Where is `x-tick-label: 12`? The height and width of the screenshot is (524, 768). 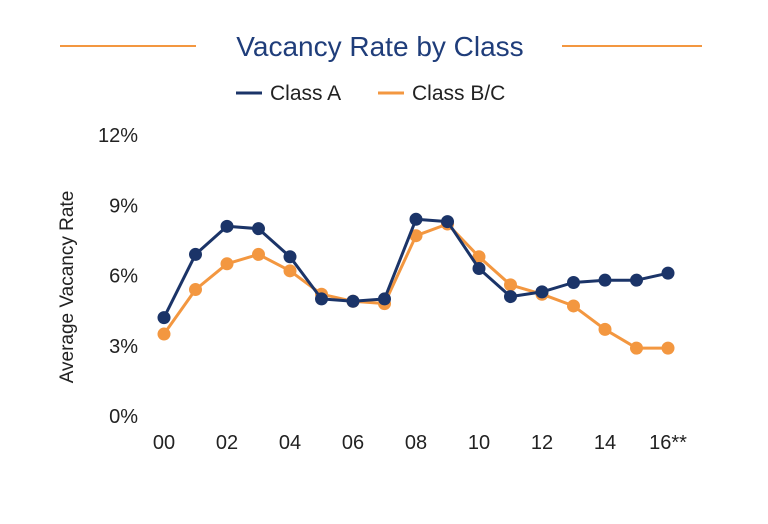 x-tick-label: 12 is located at coordinates (542, 443).